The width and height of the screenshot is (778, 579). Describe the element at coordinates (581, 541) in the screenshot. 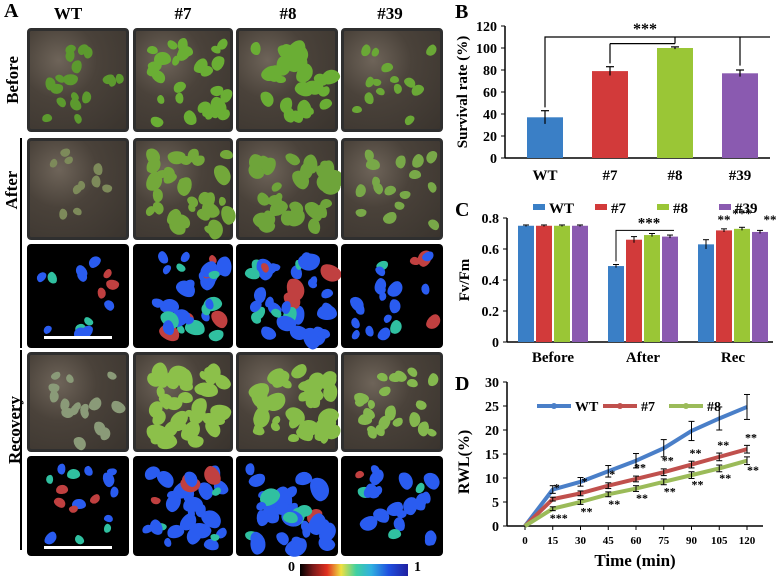

I see `x-tick-label: 30` at that location.